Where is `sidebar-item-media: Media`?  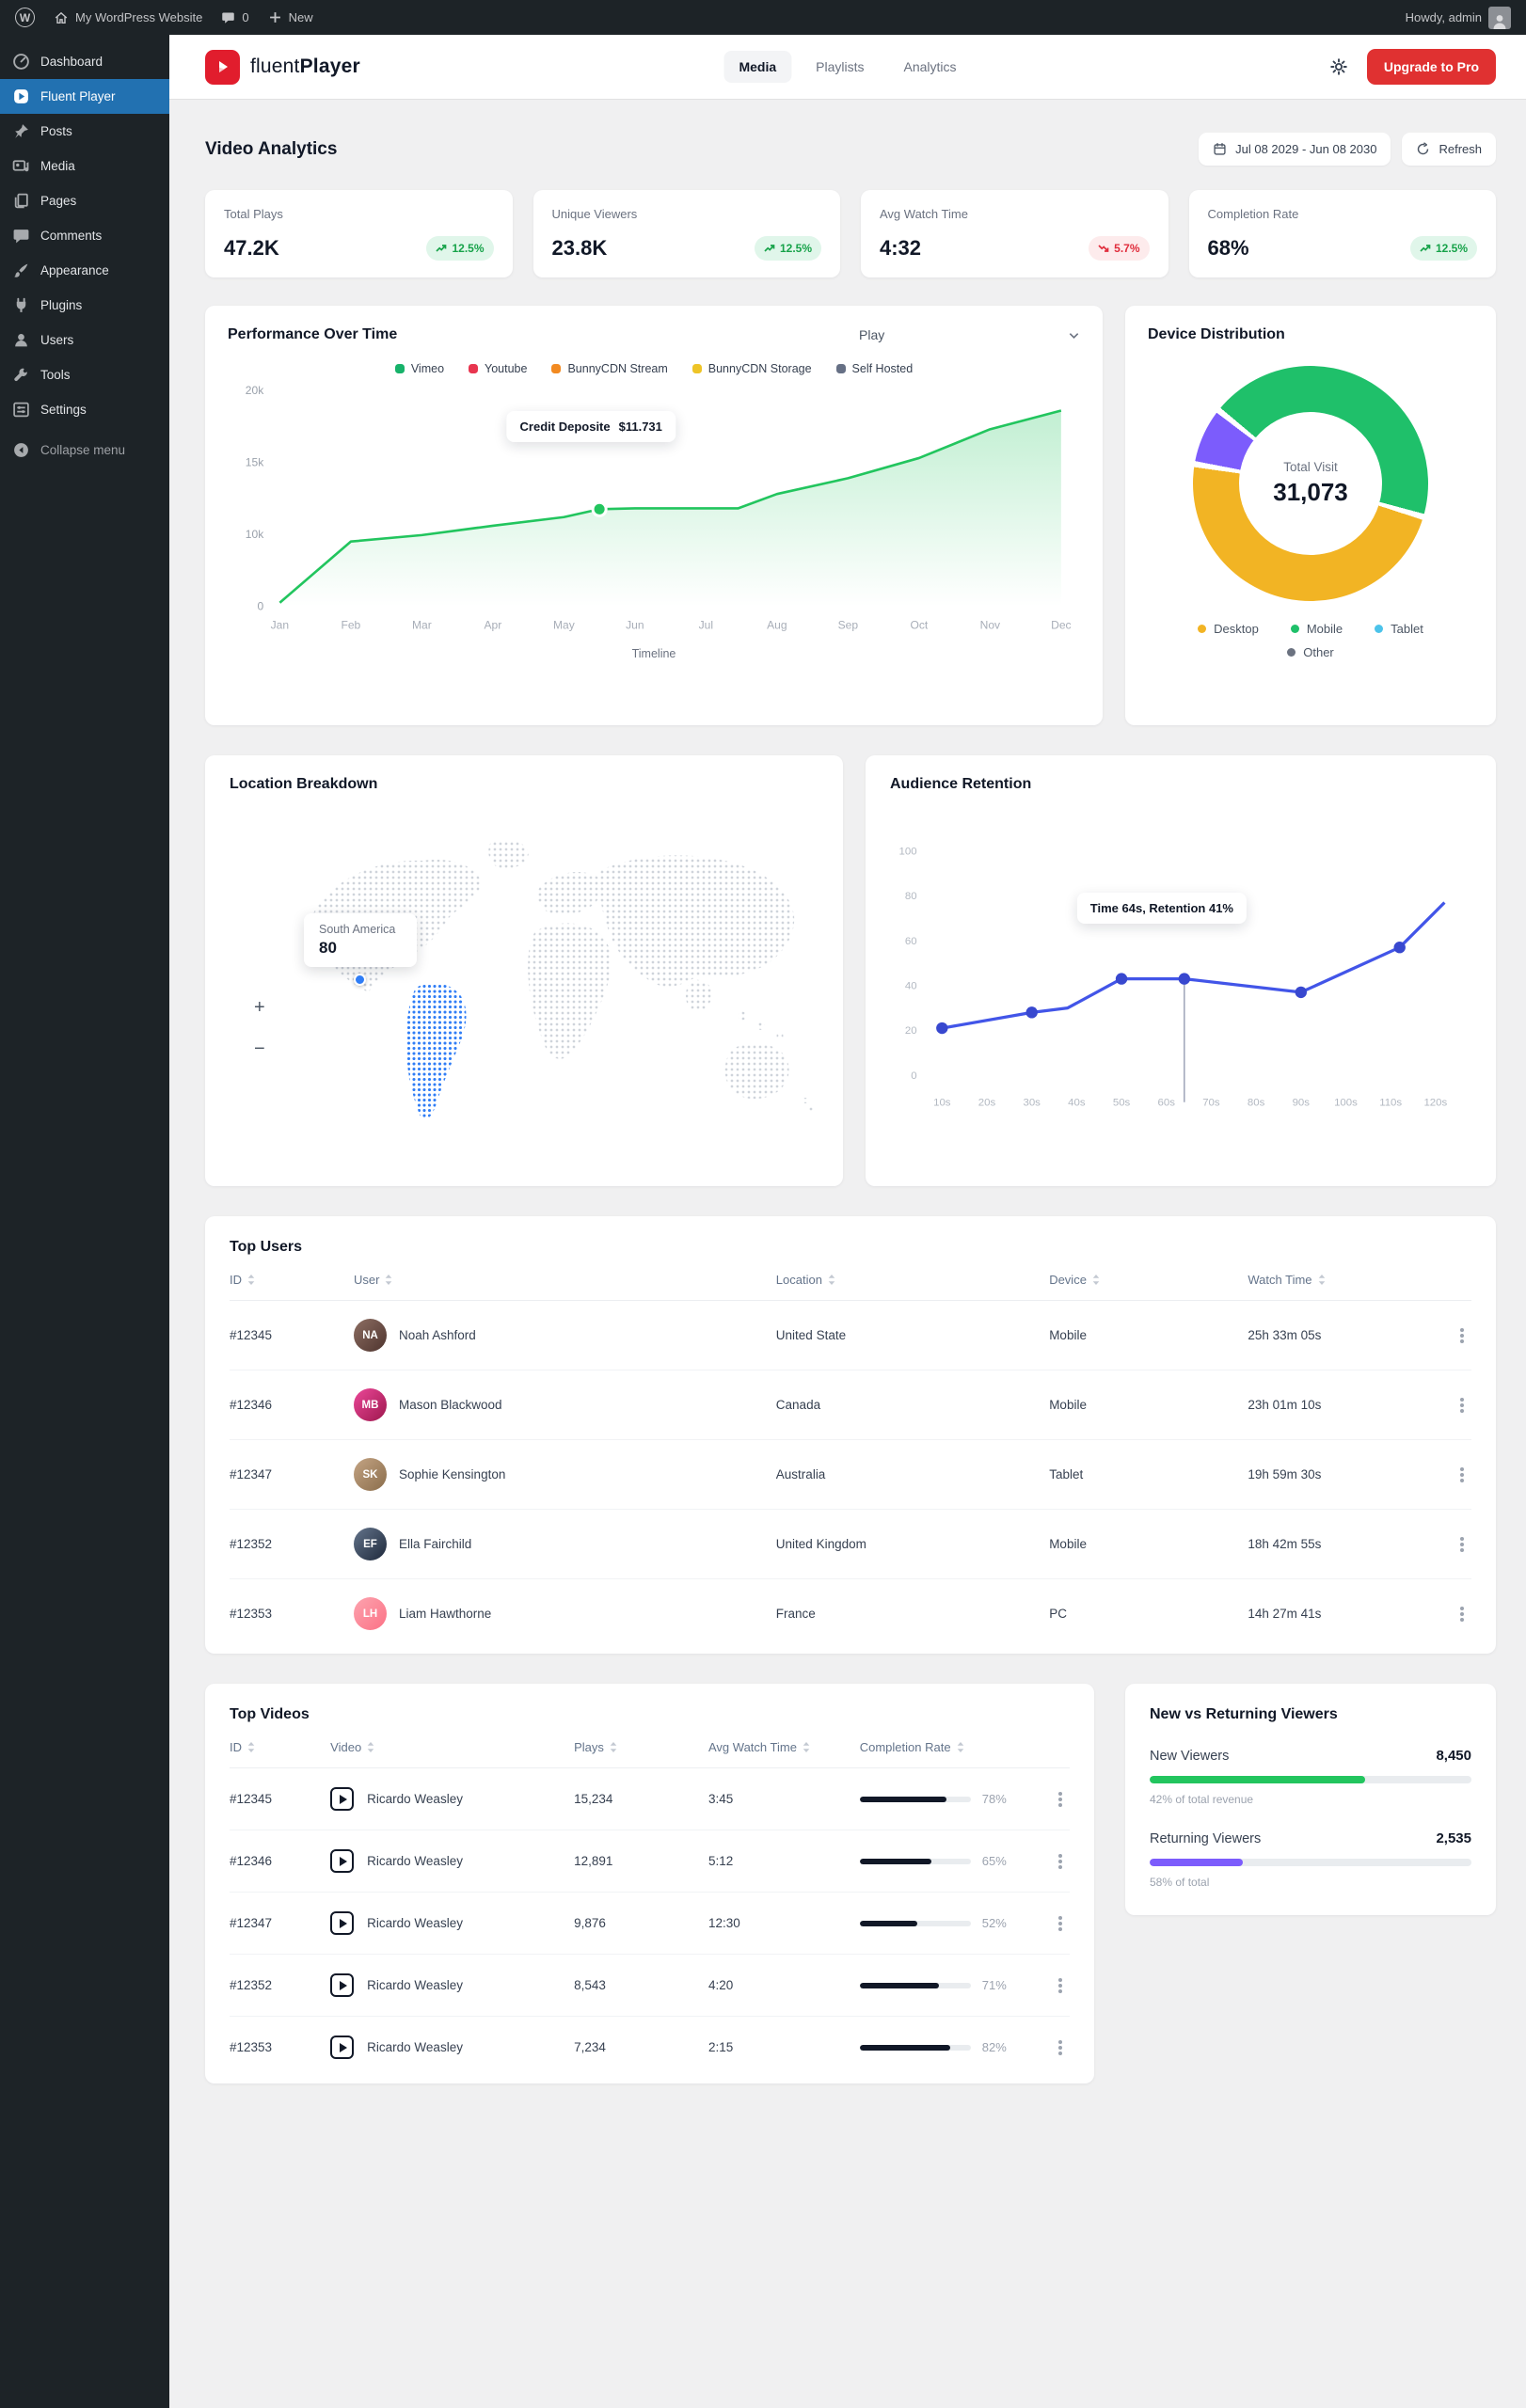 sidebar-item-media: Media is located at coordinates (84, 166).